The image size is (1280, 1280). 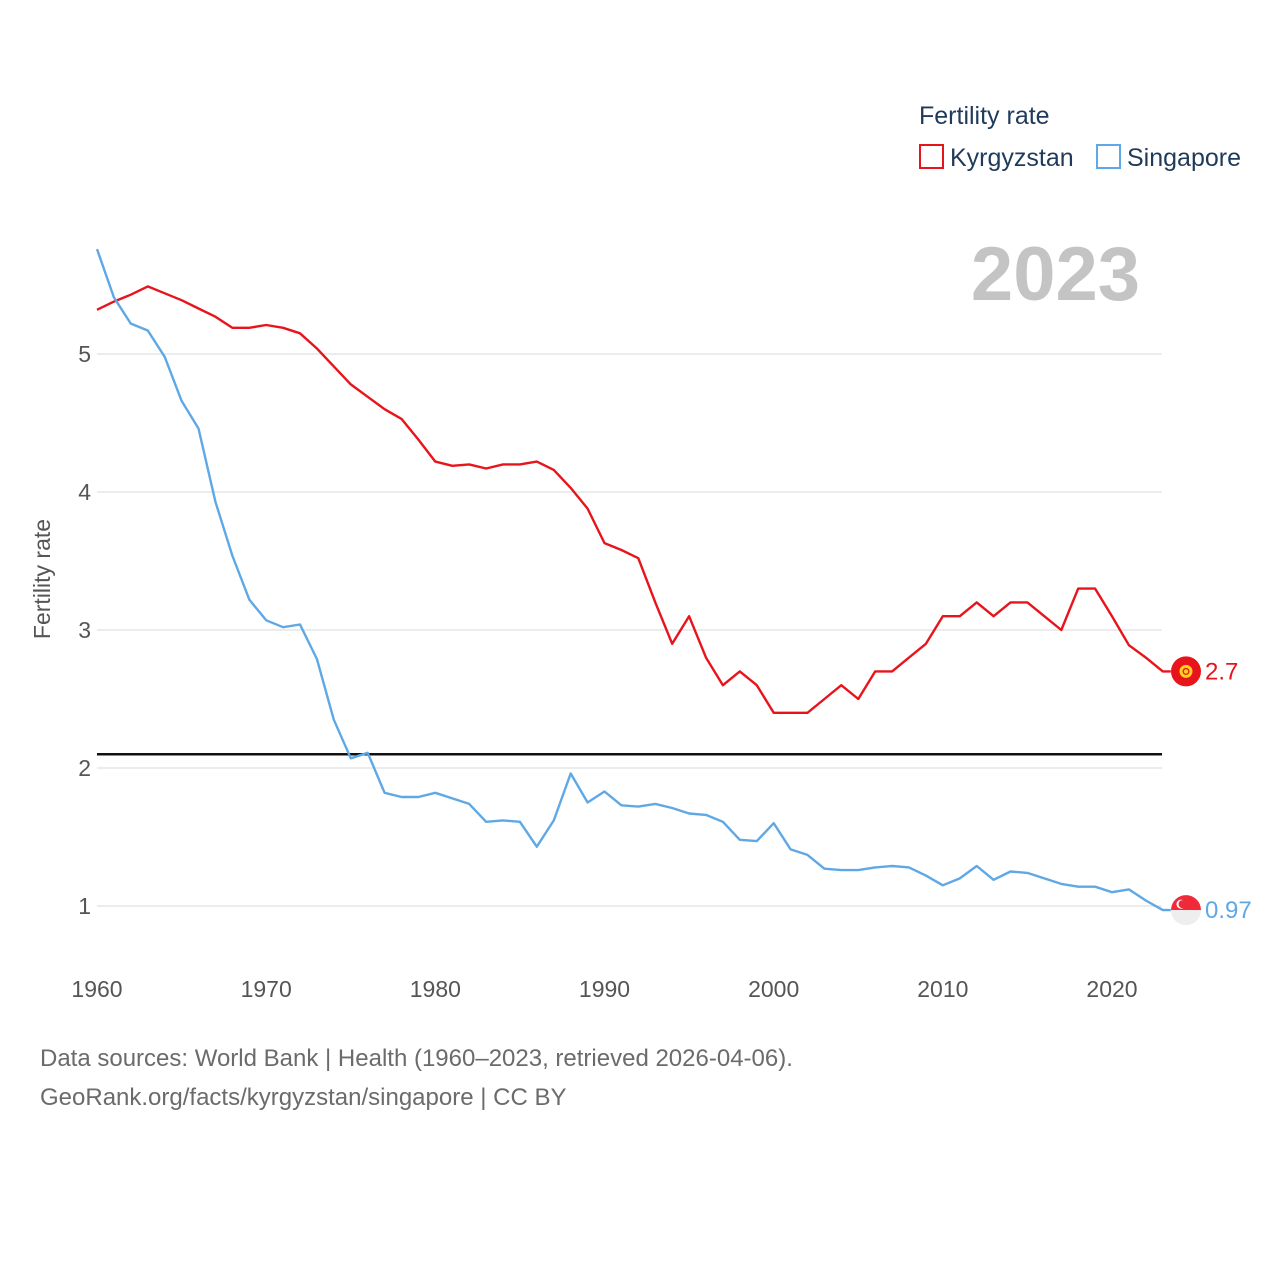 What do you see at coordinates (1111, 989) in the screenshot?
I see `x-tick-label-2020: 2020` at bounding box center [1111, 989].